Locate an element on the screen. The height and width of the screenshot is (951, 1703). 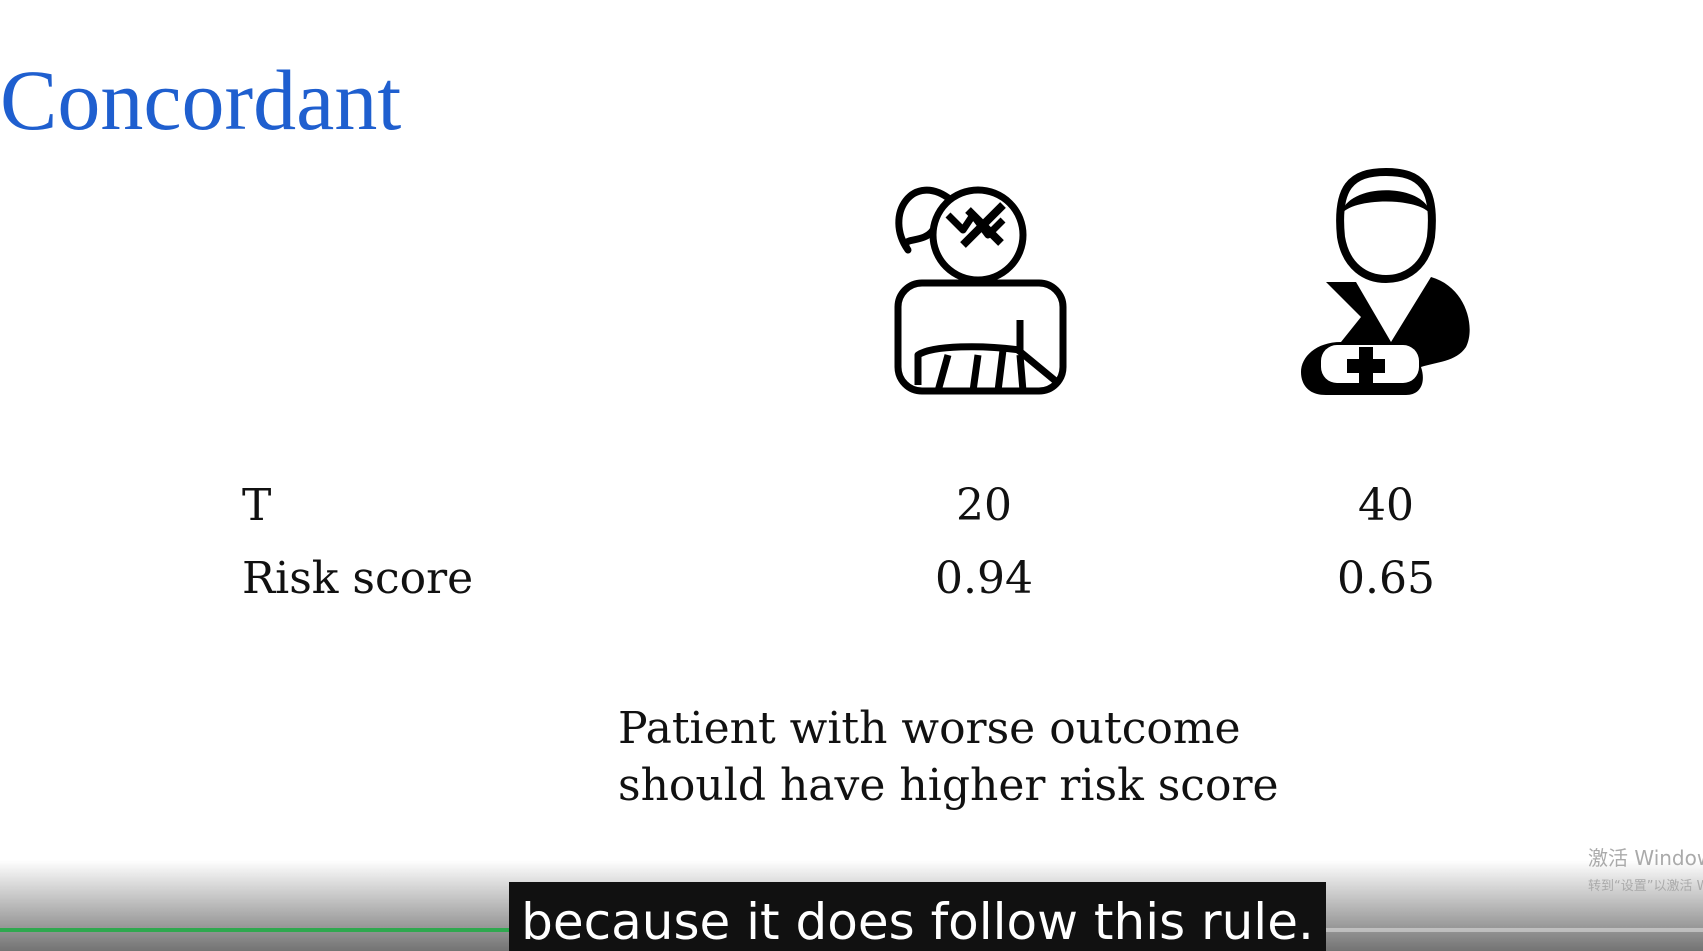
watermark-line: 激活 Windows is located at coordinates (1645, 858).